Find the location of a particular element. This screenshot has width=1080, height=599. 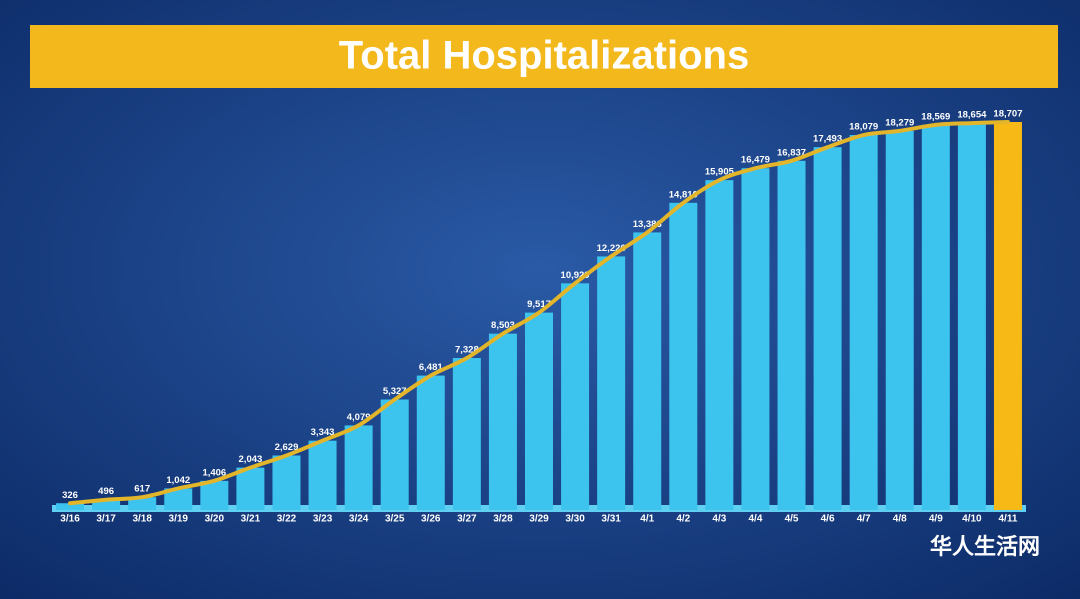

value-label: 18,079 is located at coordinates (863, 127).